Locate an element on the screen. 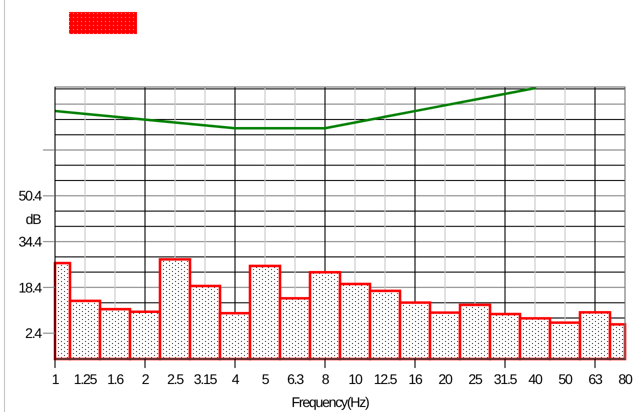  x-tick-label: 3.15 is located at coordinates (206, 378).